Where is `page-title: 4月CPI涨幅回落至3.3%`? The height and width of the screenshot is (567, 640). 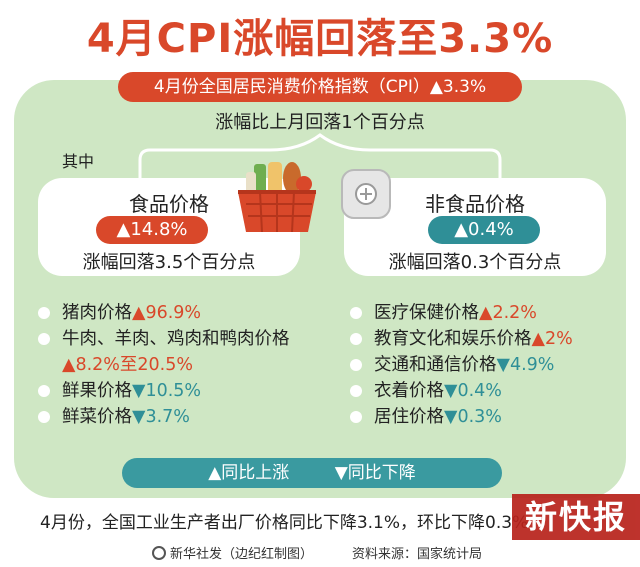 page-title: 4月CPI涨幅回落至3.3% is located at coordinates (320, 39).